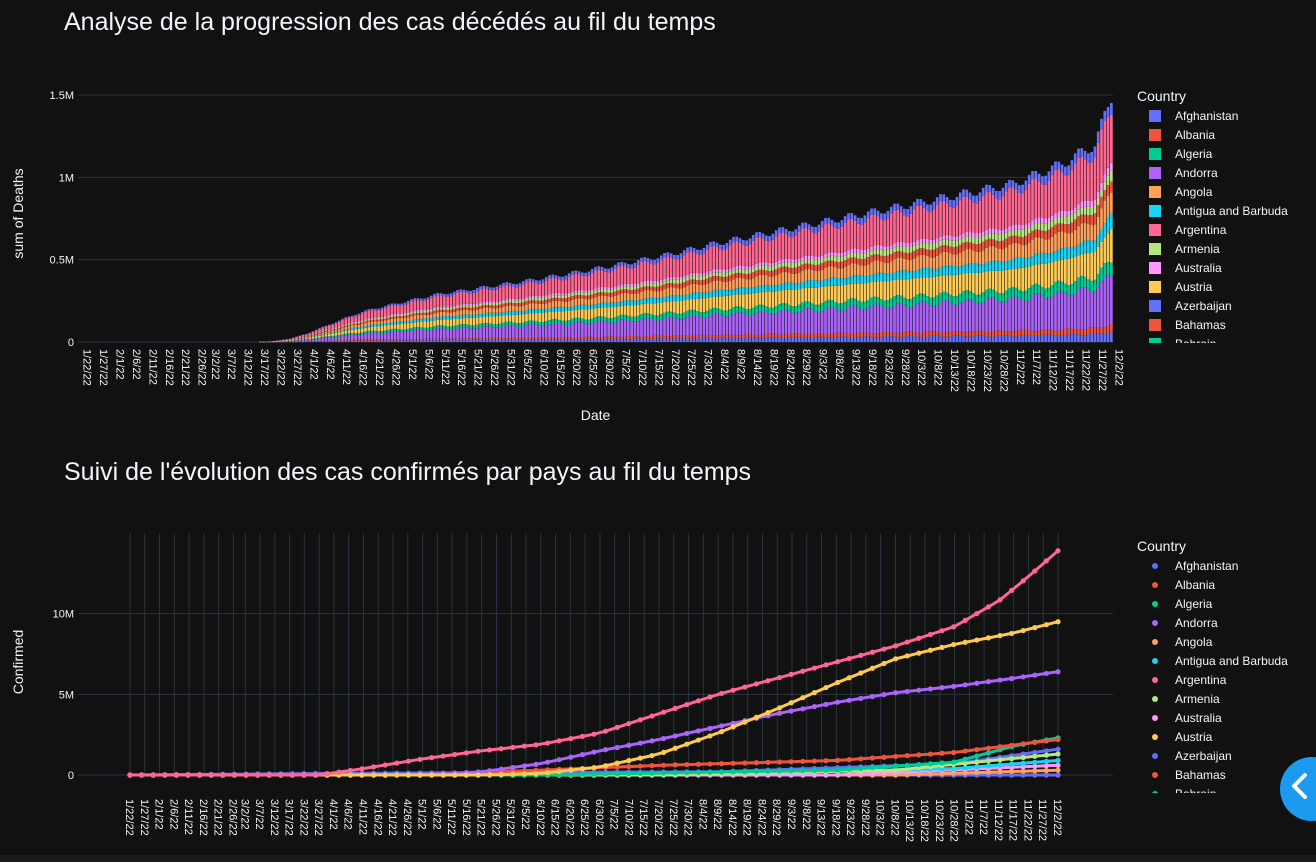 The height and width of the screenshot is (862, 1316). What do you see at coordinates (569, 817) in the screenshot?
I see `x-tick-label: 6/20/22` at bounding box center [569, 817].